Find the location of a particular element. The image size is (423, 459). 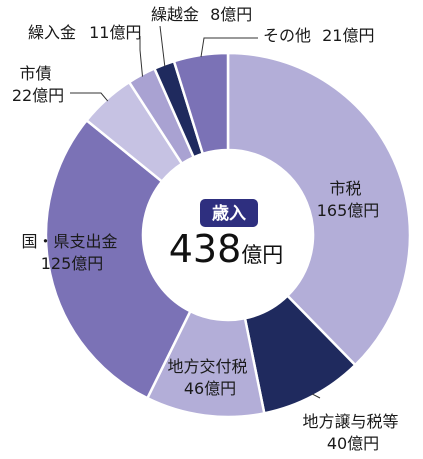

label-shishutsukin: 国・県支出金 125億円 is located at coordinates (71, 252).